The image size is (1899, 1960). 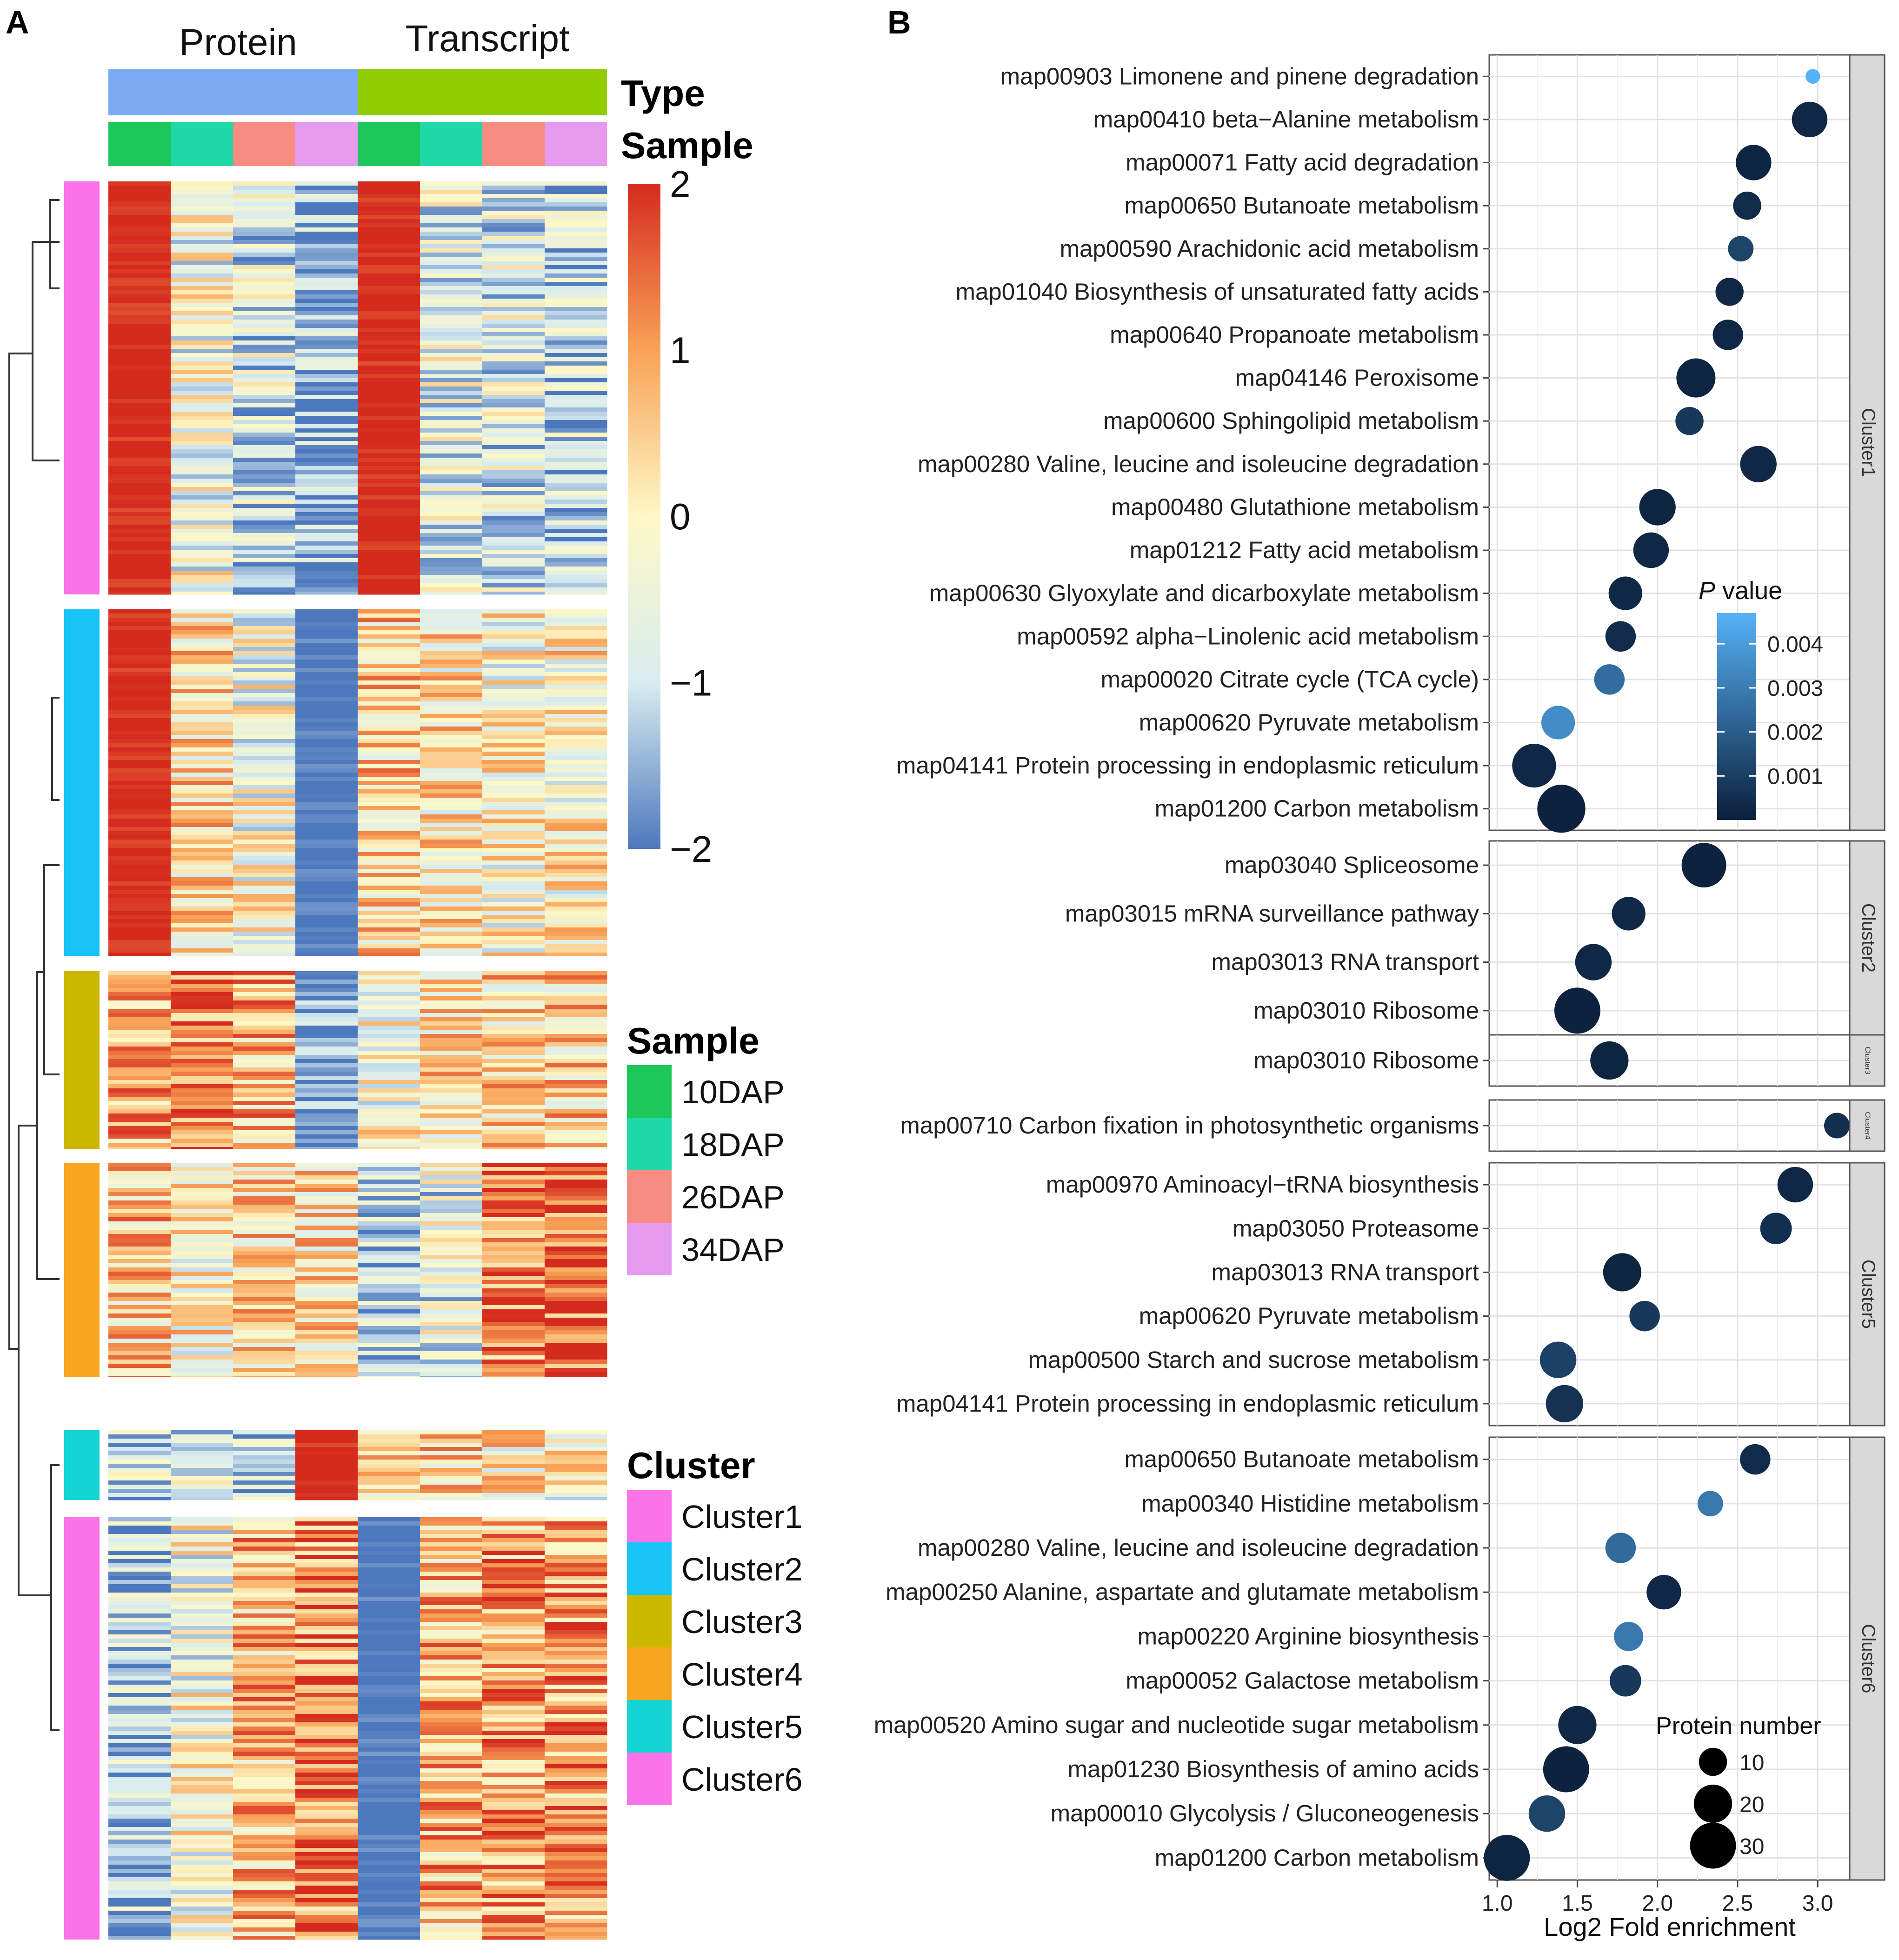 I want to click on sample-cell, so click(x=326, y=144).